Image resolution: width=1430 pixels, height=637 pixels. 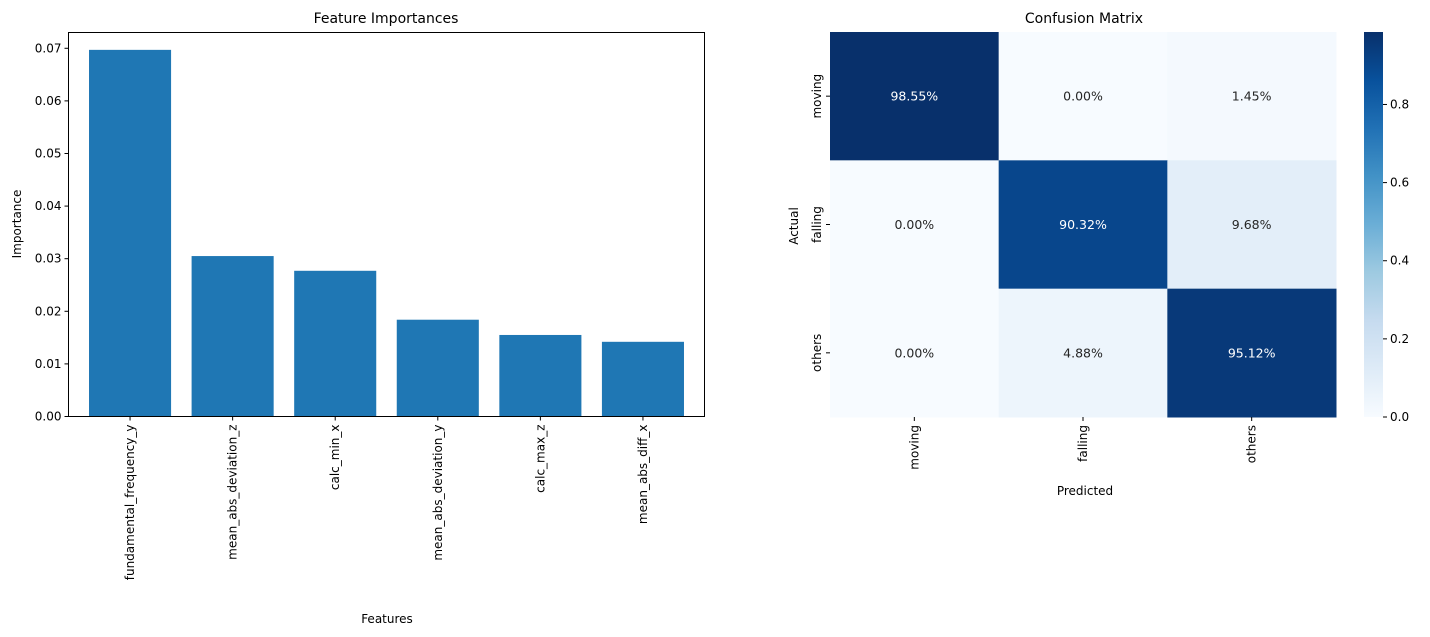 I want to click on heatmap-y-tick-label: moving, so click(x=817, y=96).